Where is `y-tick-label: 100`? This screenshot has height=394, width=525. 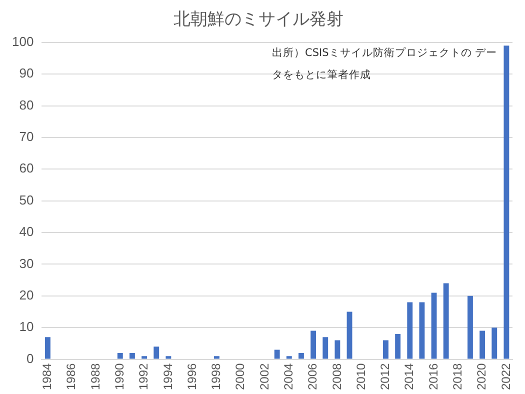
y-tick-label: 100 is located at coordinates (23, 41).